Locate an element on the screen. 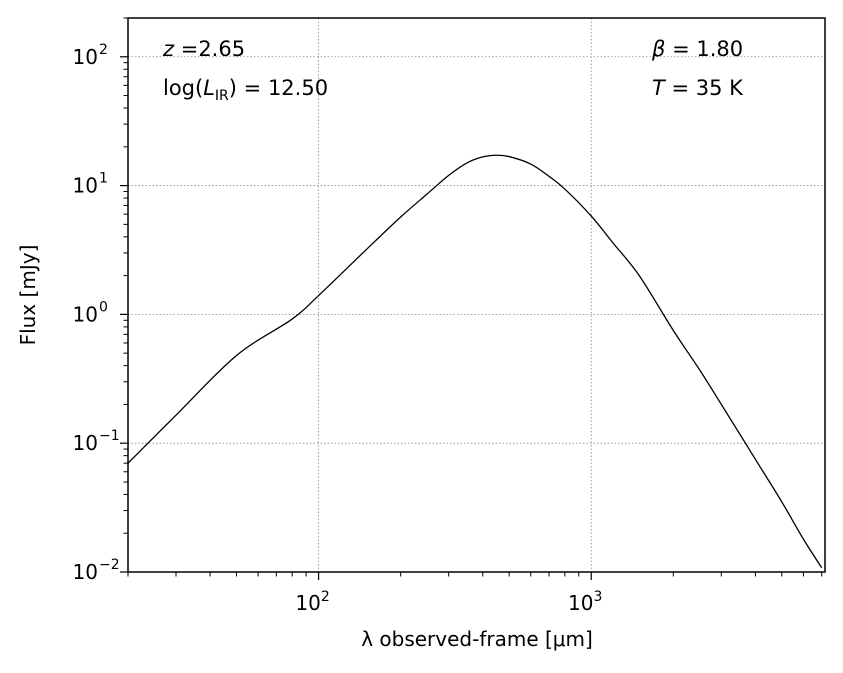 Image resolution: width=843 pixels, height=673 pixels. temperature-equals: = is located at coordinates (680, 88).